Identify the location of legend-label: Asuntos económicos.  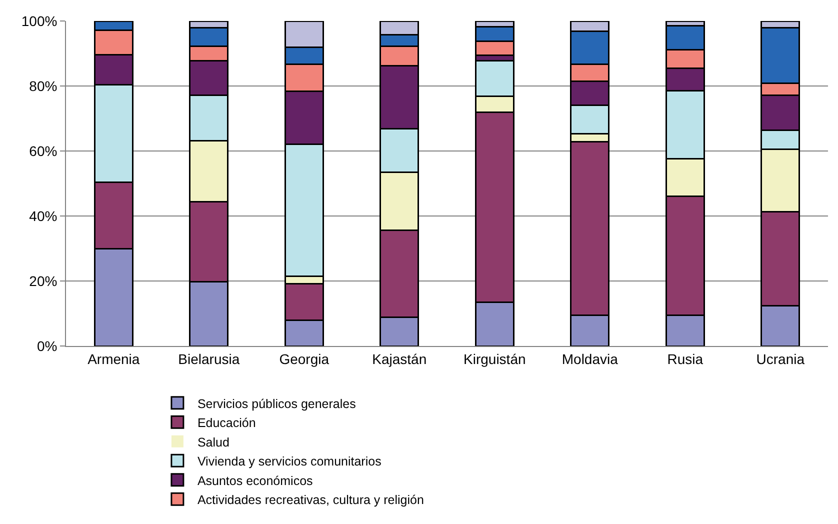
(255, 481).